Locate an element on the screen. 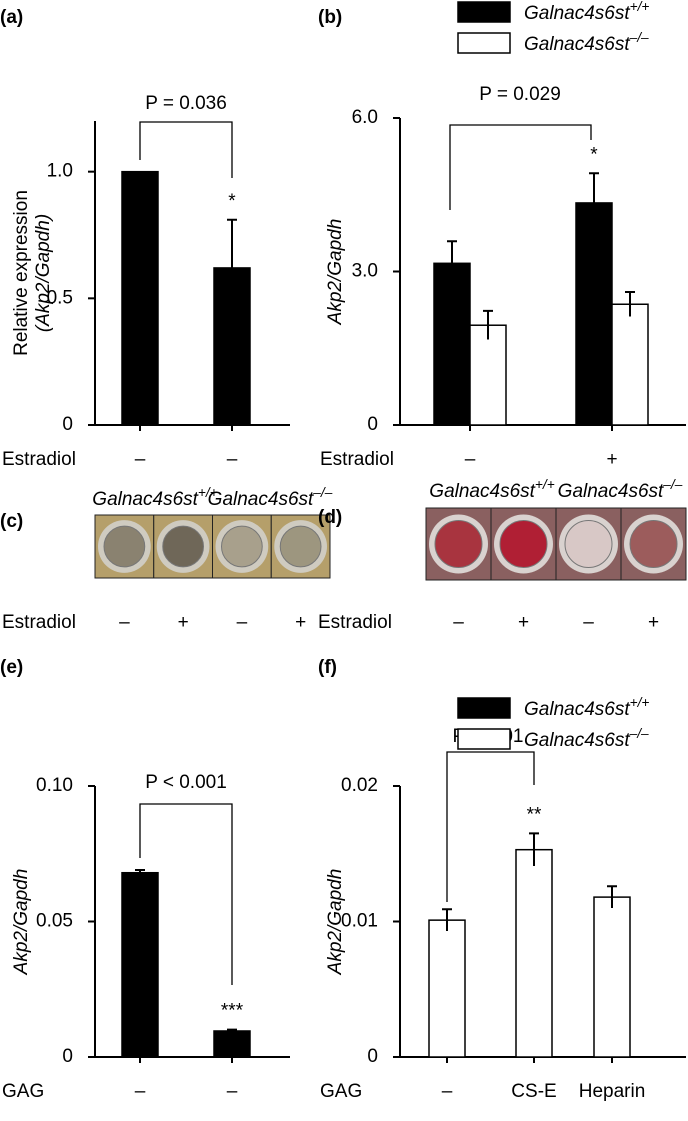 The height and width of the screenshot is (1121, 688). bracket-label: P = 0.036 is located at coordinates (186, 103).